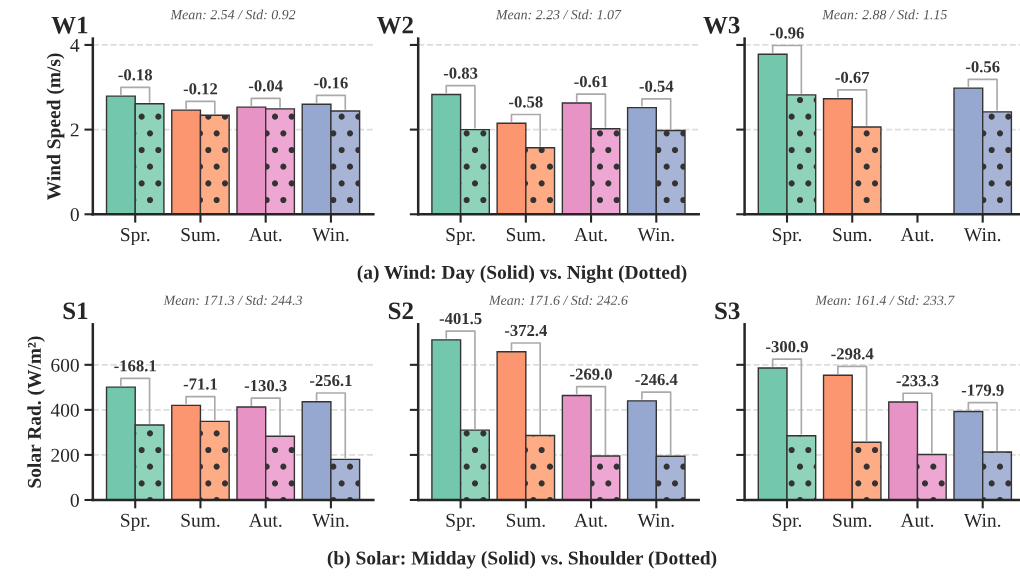 This screenshot has height=576, width=1020. What do you see at coordinates (591, 82) in the screenshot?
I see `annotation: -0.61` at bounding box center [591, 82].